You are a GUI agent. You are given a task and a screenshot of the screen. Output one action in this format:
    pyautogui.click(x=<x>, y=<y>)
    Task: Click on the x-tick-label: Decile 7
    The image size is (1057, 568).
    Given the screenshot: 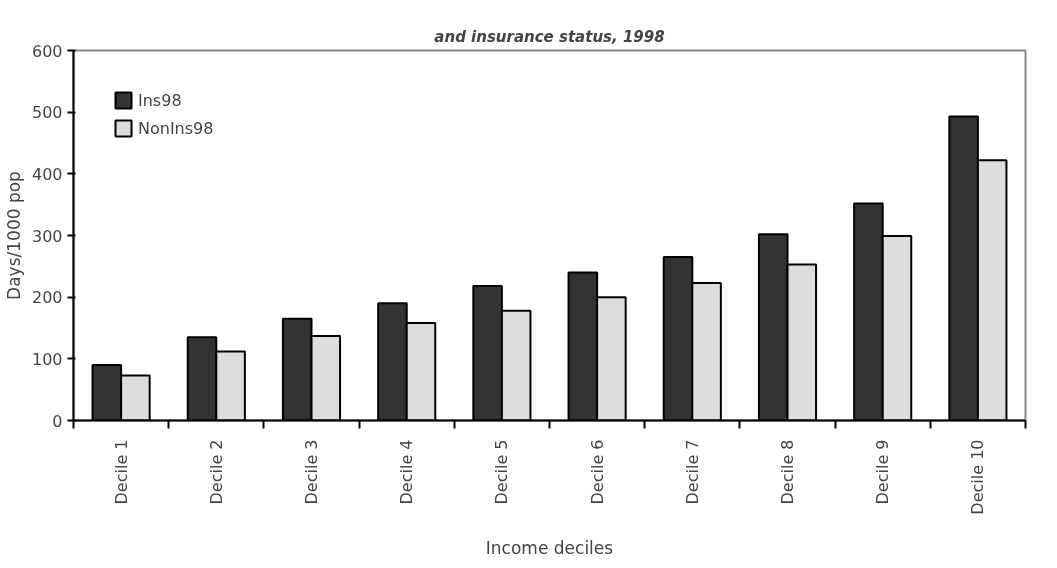 What is the action you would take?
    pyautogui.click(x=692, y=472)
    